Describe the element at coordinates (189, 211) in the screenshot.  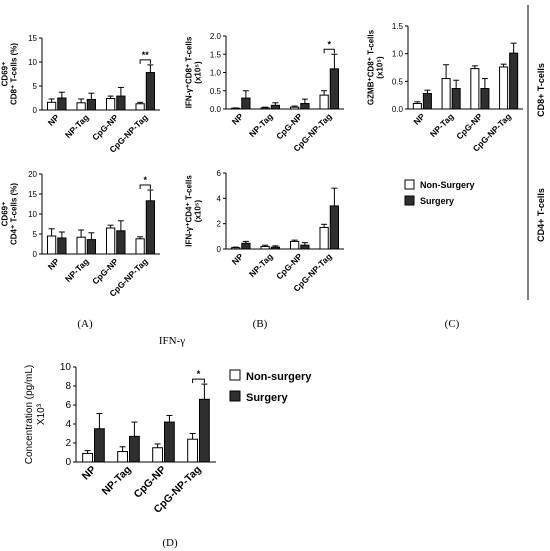
I see `y-axis-label: IFN-γ⁺CD4⁺ T-cells` at that location.